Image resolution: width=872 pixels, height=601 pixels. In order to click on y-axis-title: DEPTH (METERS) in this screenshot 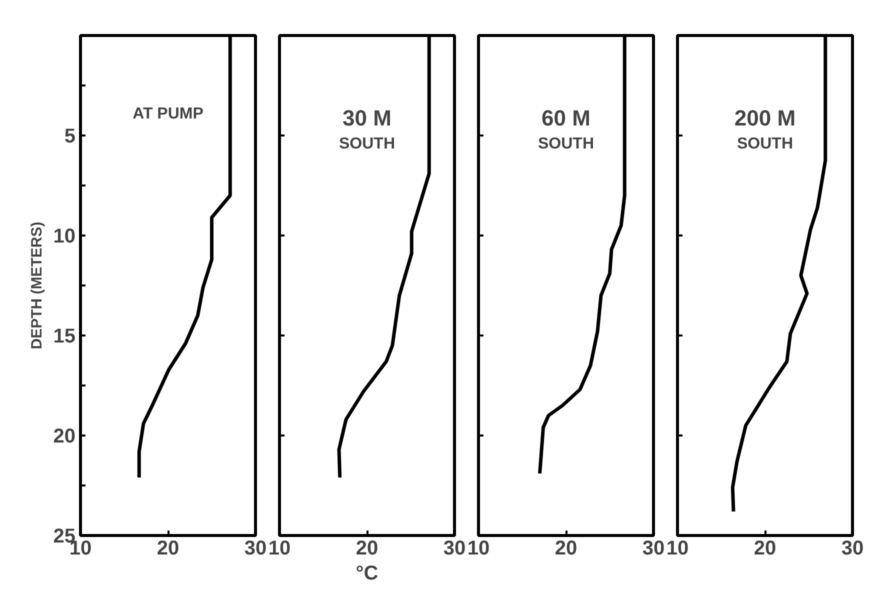, I will do `click(37, 286)`.